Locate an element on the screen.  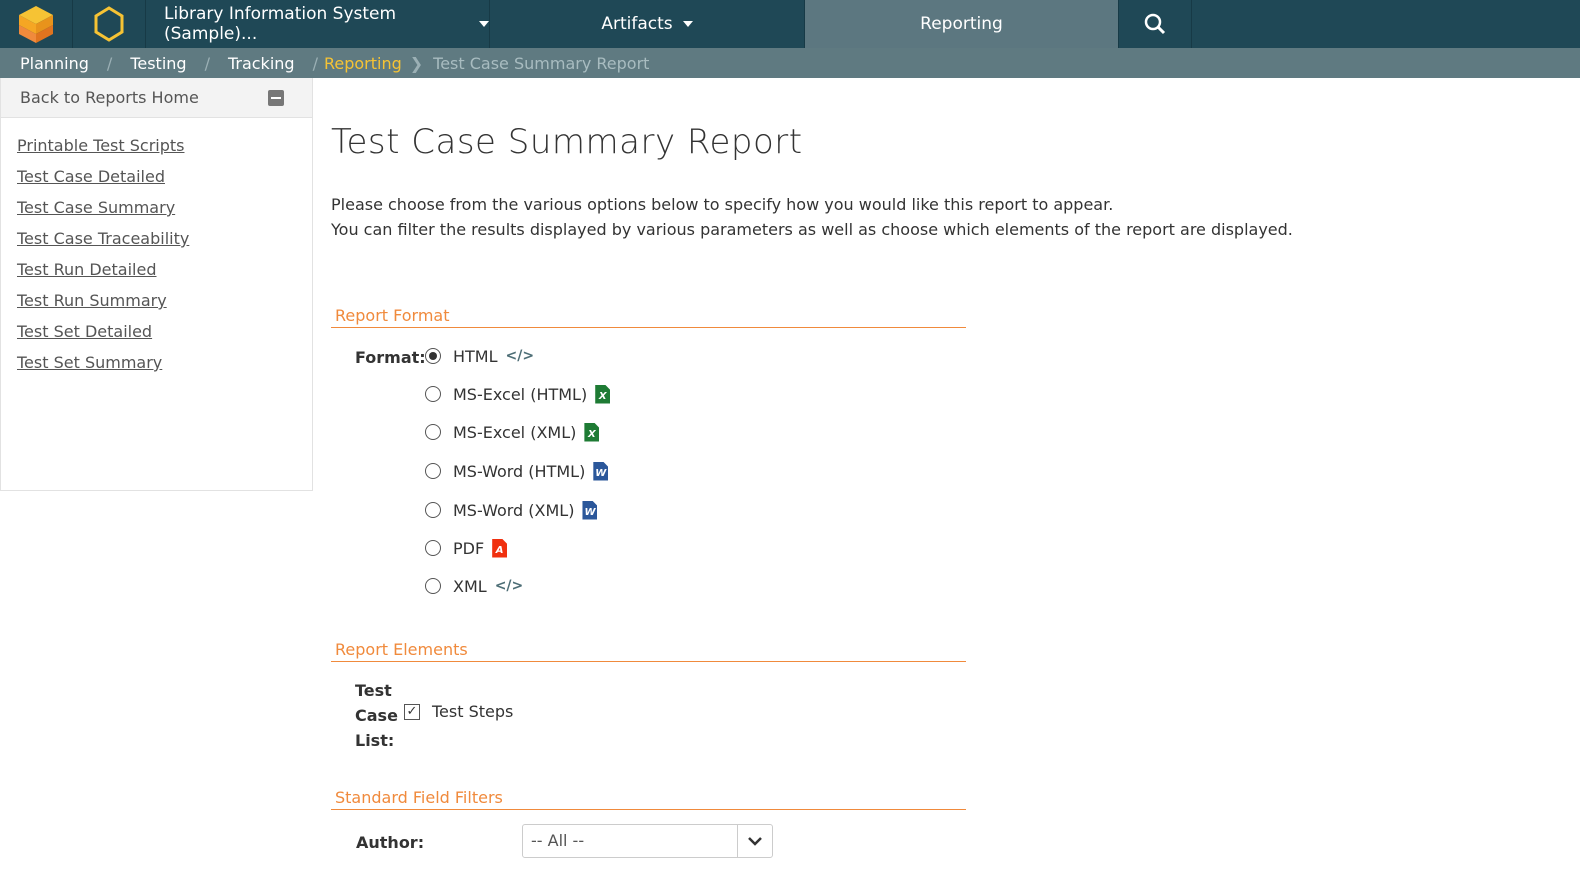
format-label: Format: is located at coordinates (390, 357).